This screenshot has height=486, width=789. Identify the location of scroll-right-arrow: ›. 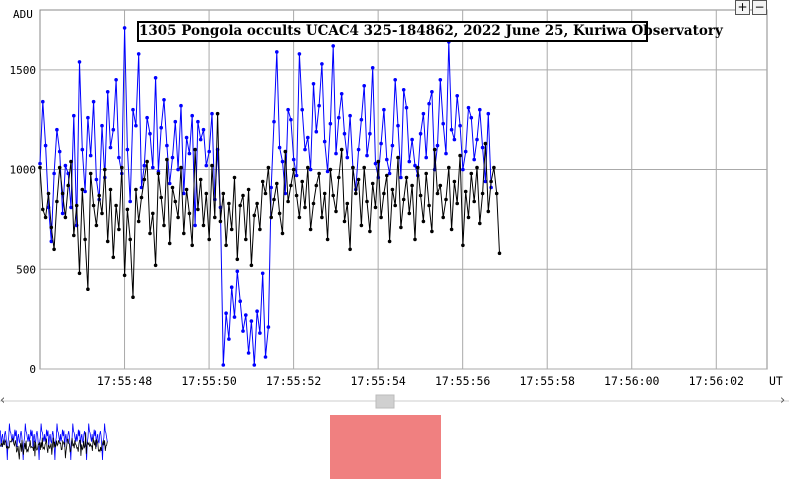
(783, 400).